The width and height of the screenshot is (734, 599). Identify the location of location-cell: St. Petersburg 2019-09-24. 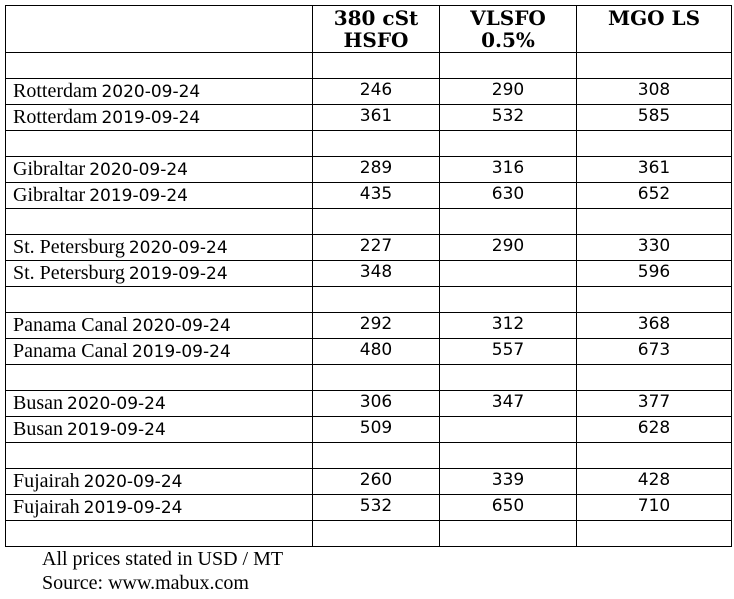
(159, 273).